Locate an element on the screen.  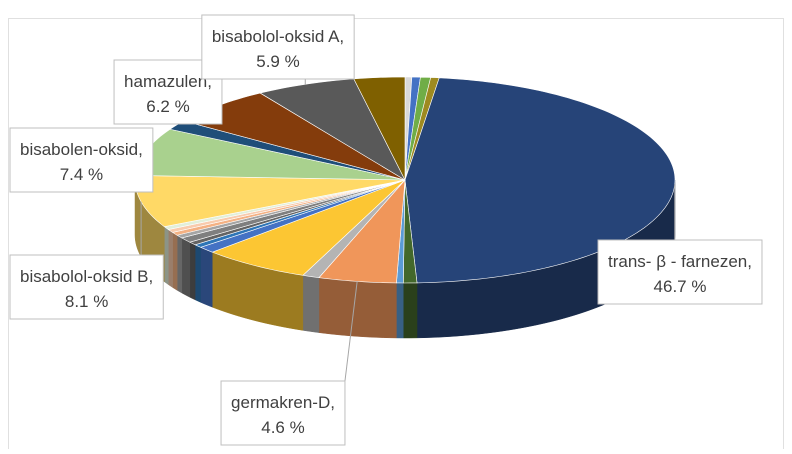
label-value: 6.2 % is located at coordinates (167, 106).